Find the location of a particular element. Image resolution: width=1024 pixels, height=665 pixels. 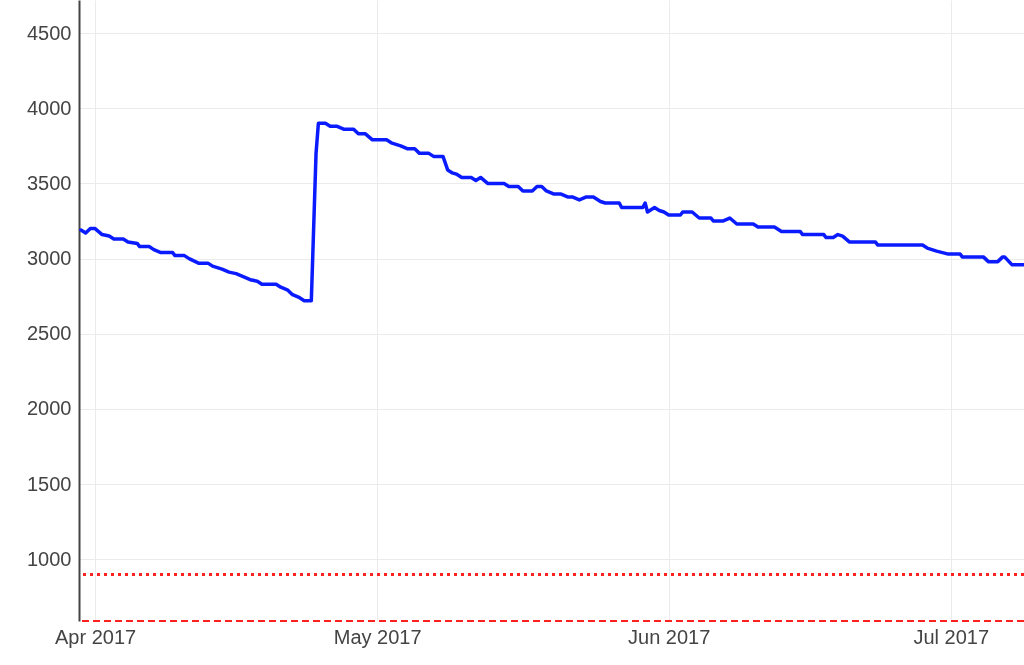

y-tick-label: 2000 is located at coordinates (49, 408).